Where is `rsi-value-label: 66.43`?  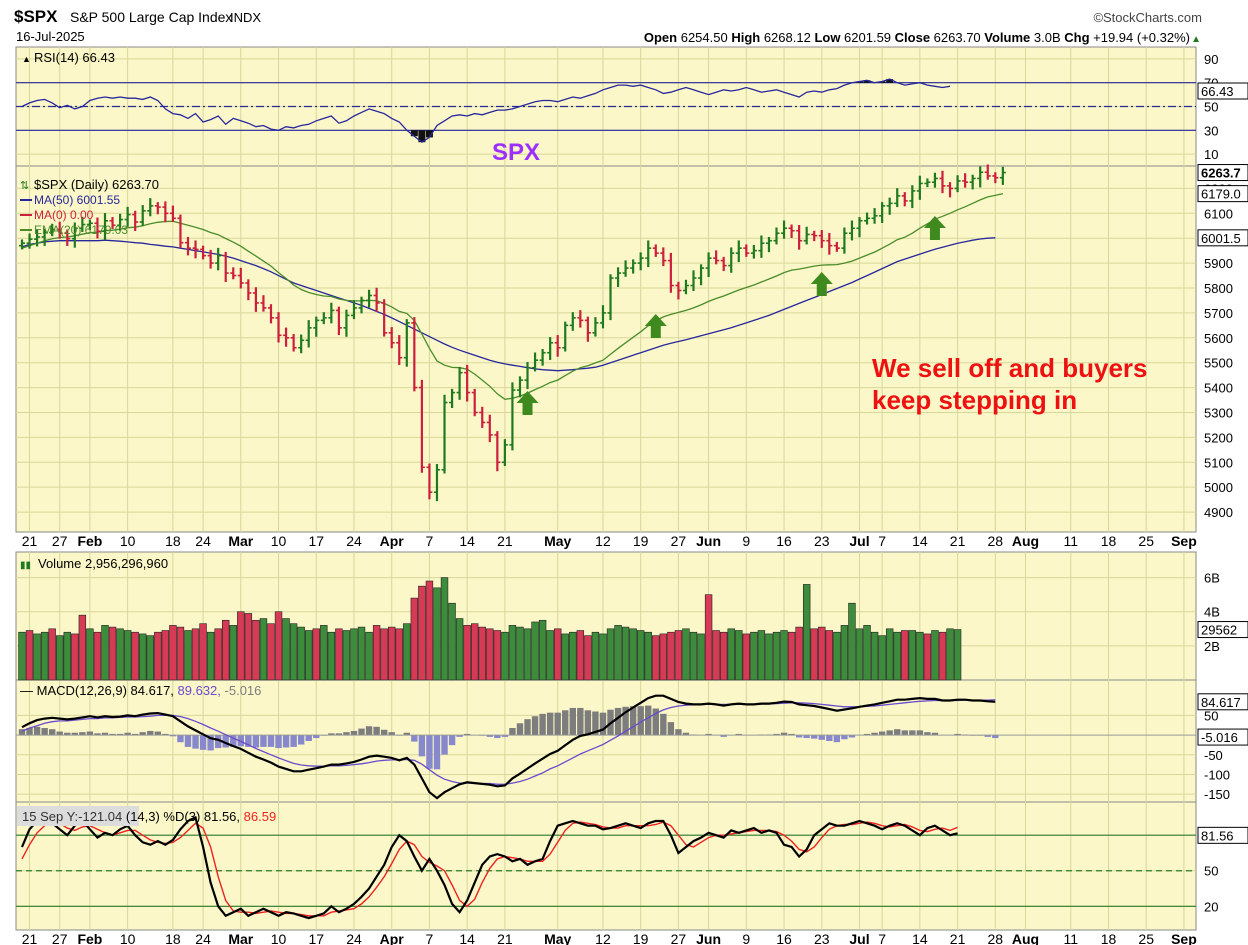 rsi-value-label: 66.43 is located at coordinates (1217, 91).